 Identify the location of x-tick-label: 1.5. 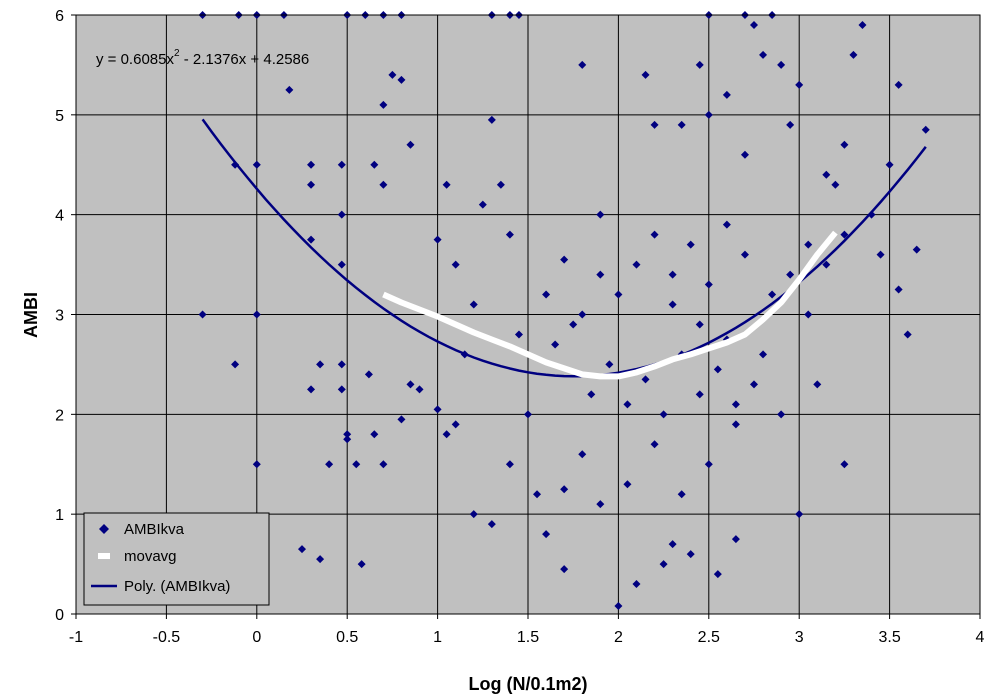
(528, 637).